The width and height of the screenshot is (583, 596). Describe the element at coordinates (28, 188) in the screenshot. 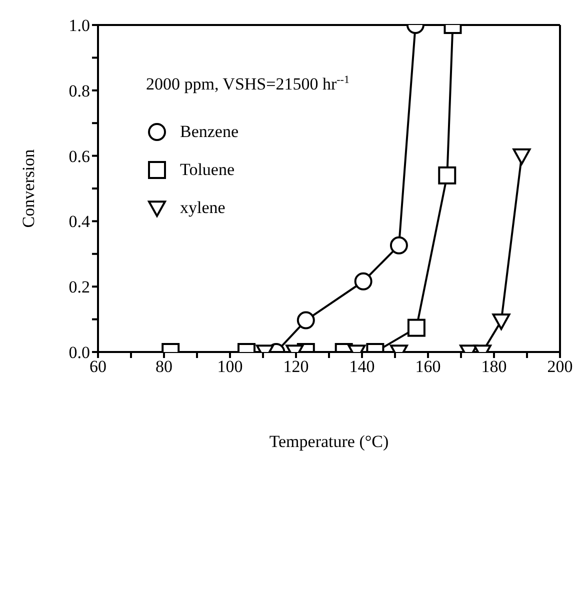

I see `y-axis-title: Conversion` at that location.